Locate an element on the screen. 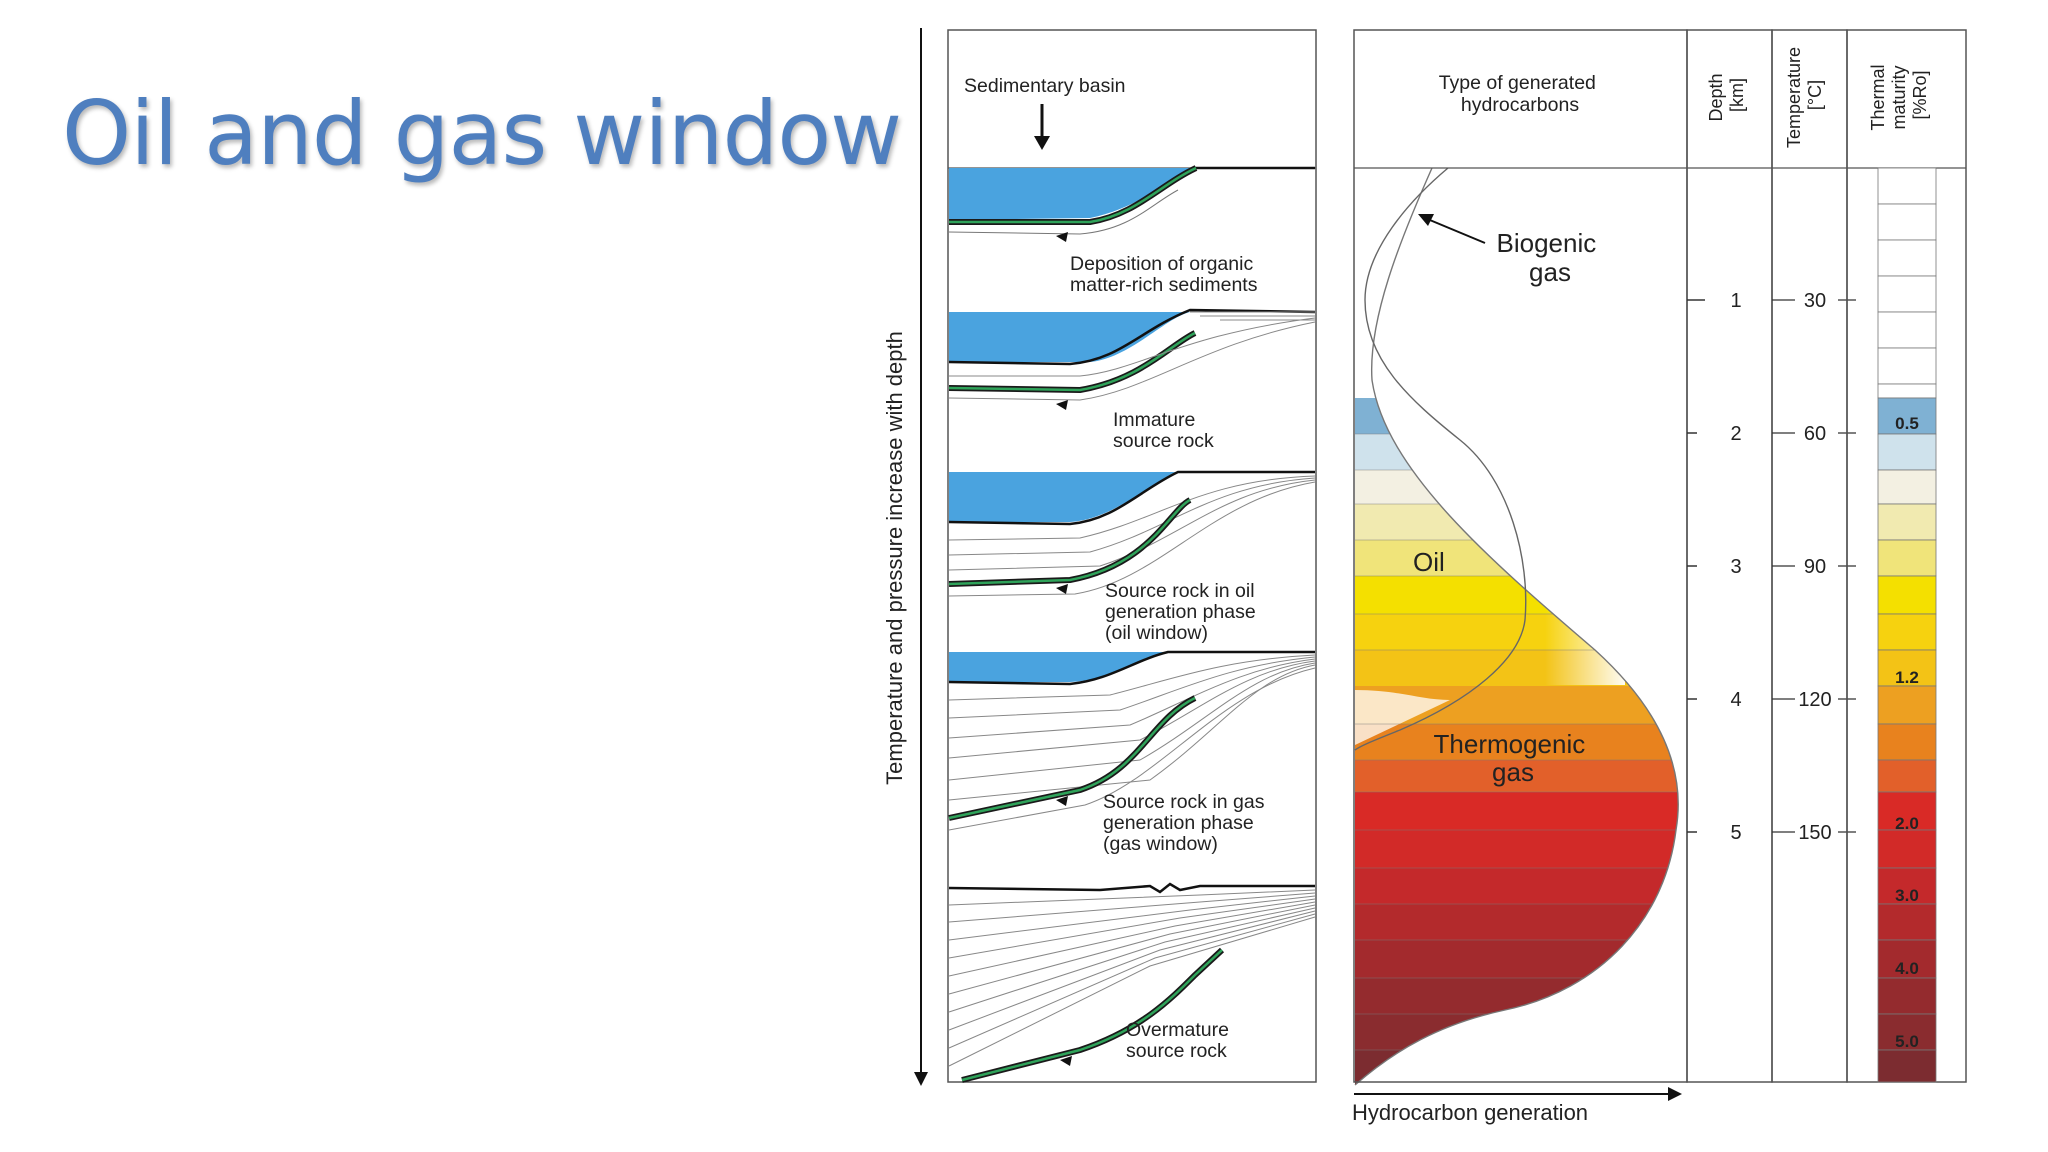 Image resolution: width=2048 pixels, height=1152 pixels. depth-tick-label: 5 is located at coordinates (1735, 833).